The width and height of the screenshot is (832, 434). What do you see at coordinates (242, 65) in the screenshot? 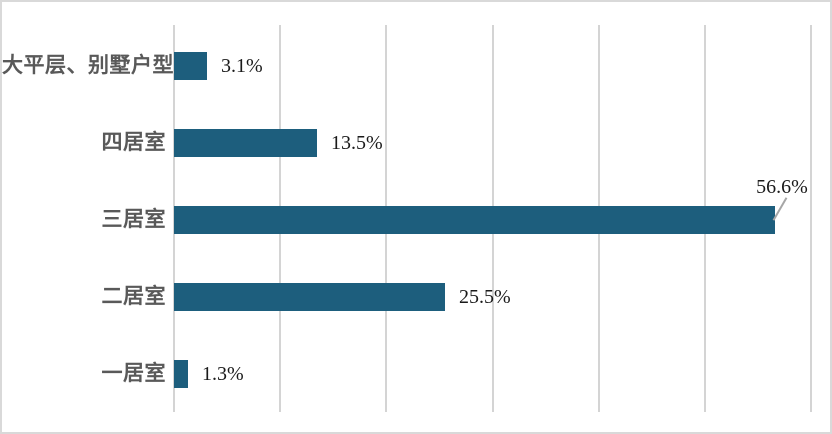
I see `value-label: 3.1%` at bounding box center [242, 65].